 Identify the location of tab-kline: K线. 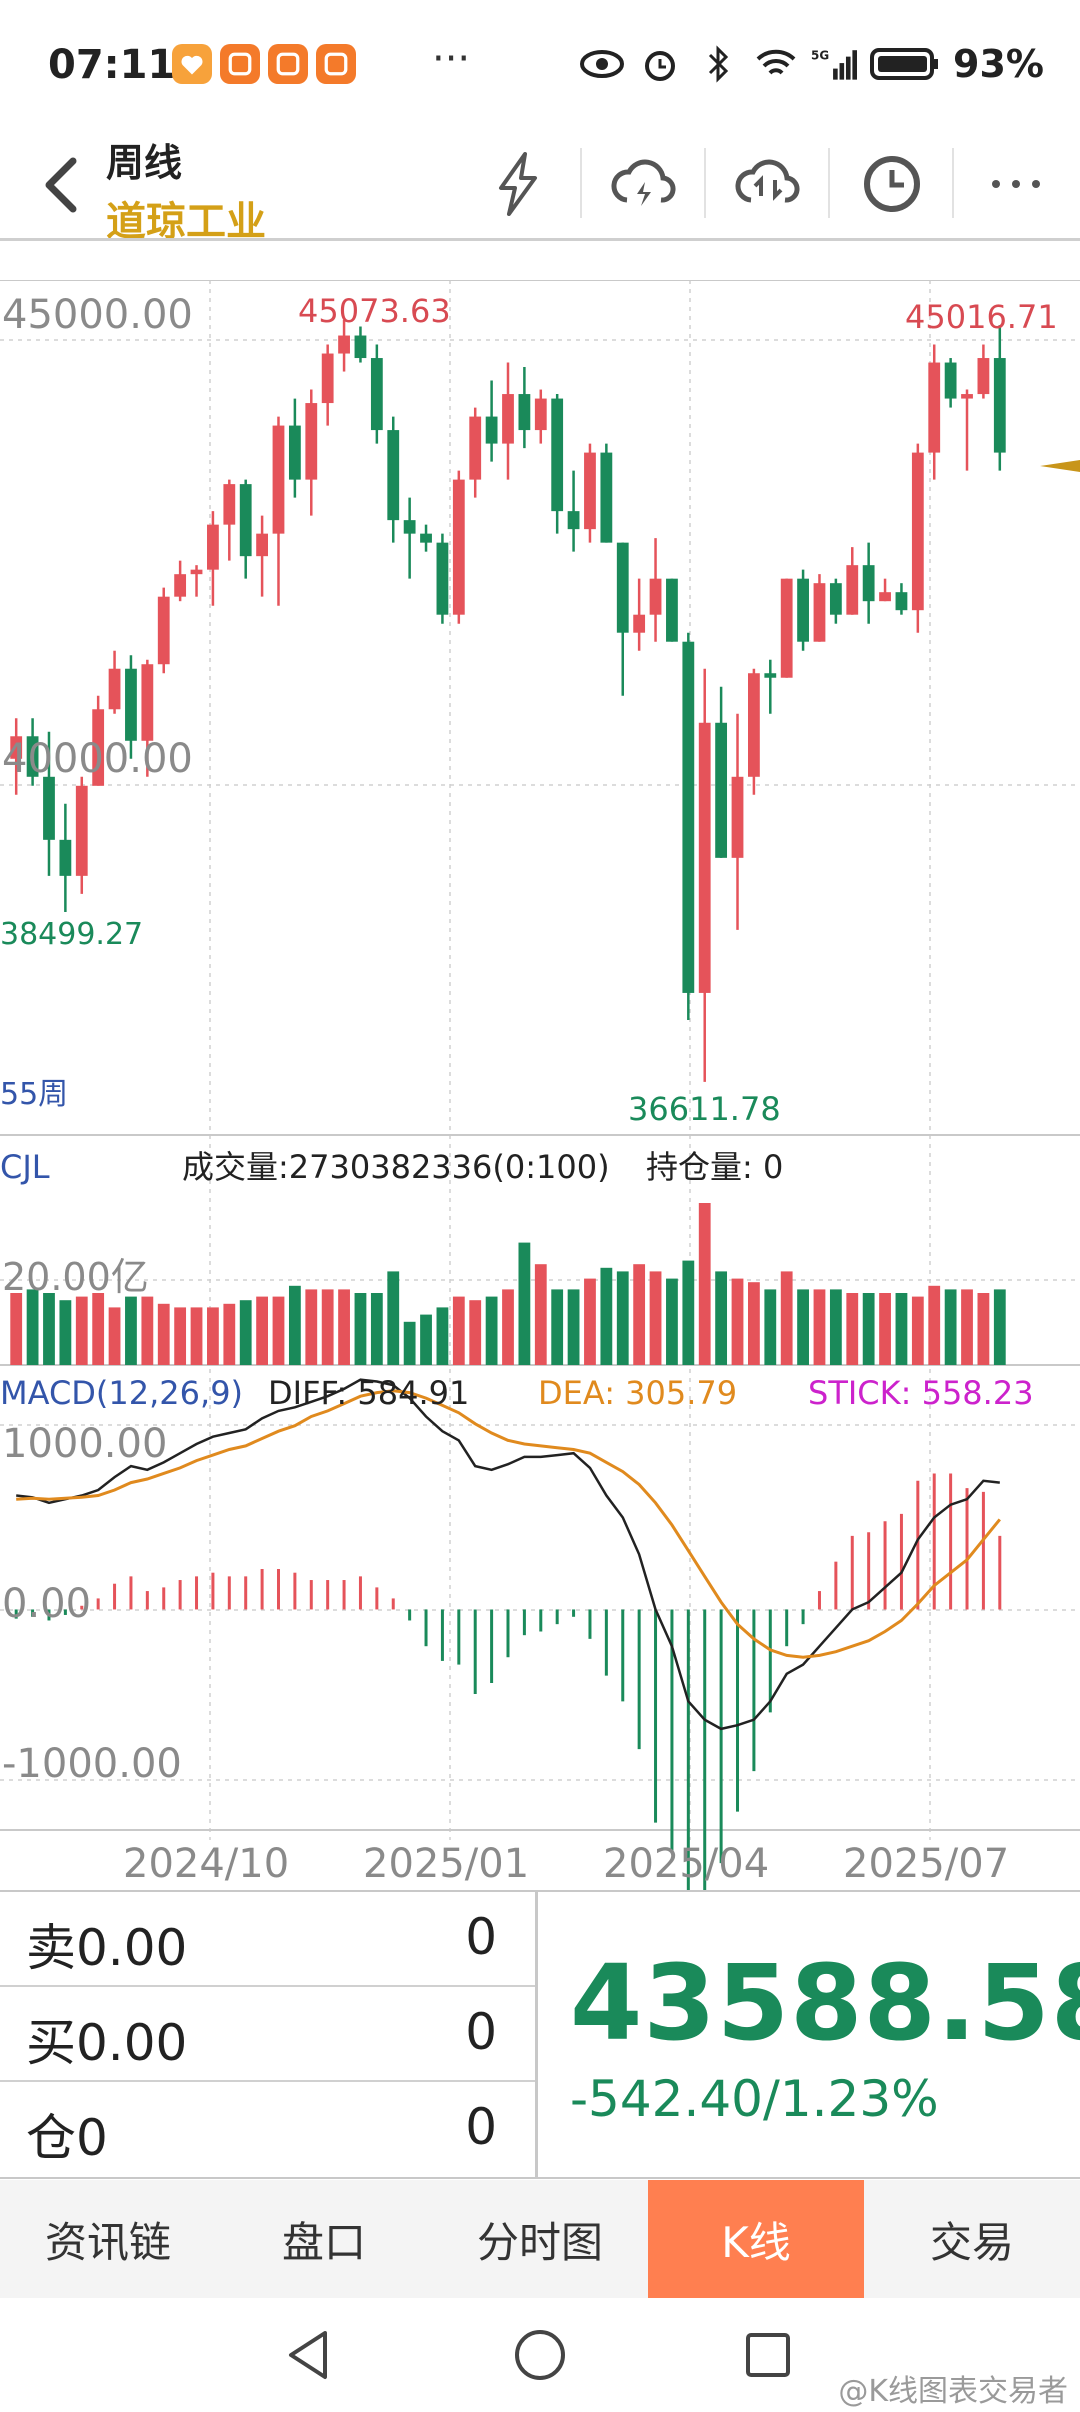
(756, 2239).